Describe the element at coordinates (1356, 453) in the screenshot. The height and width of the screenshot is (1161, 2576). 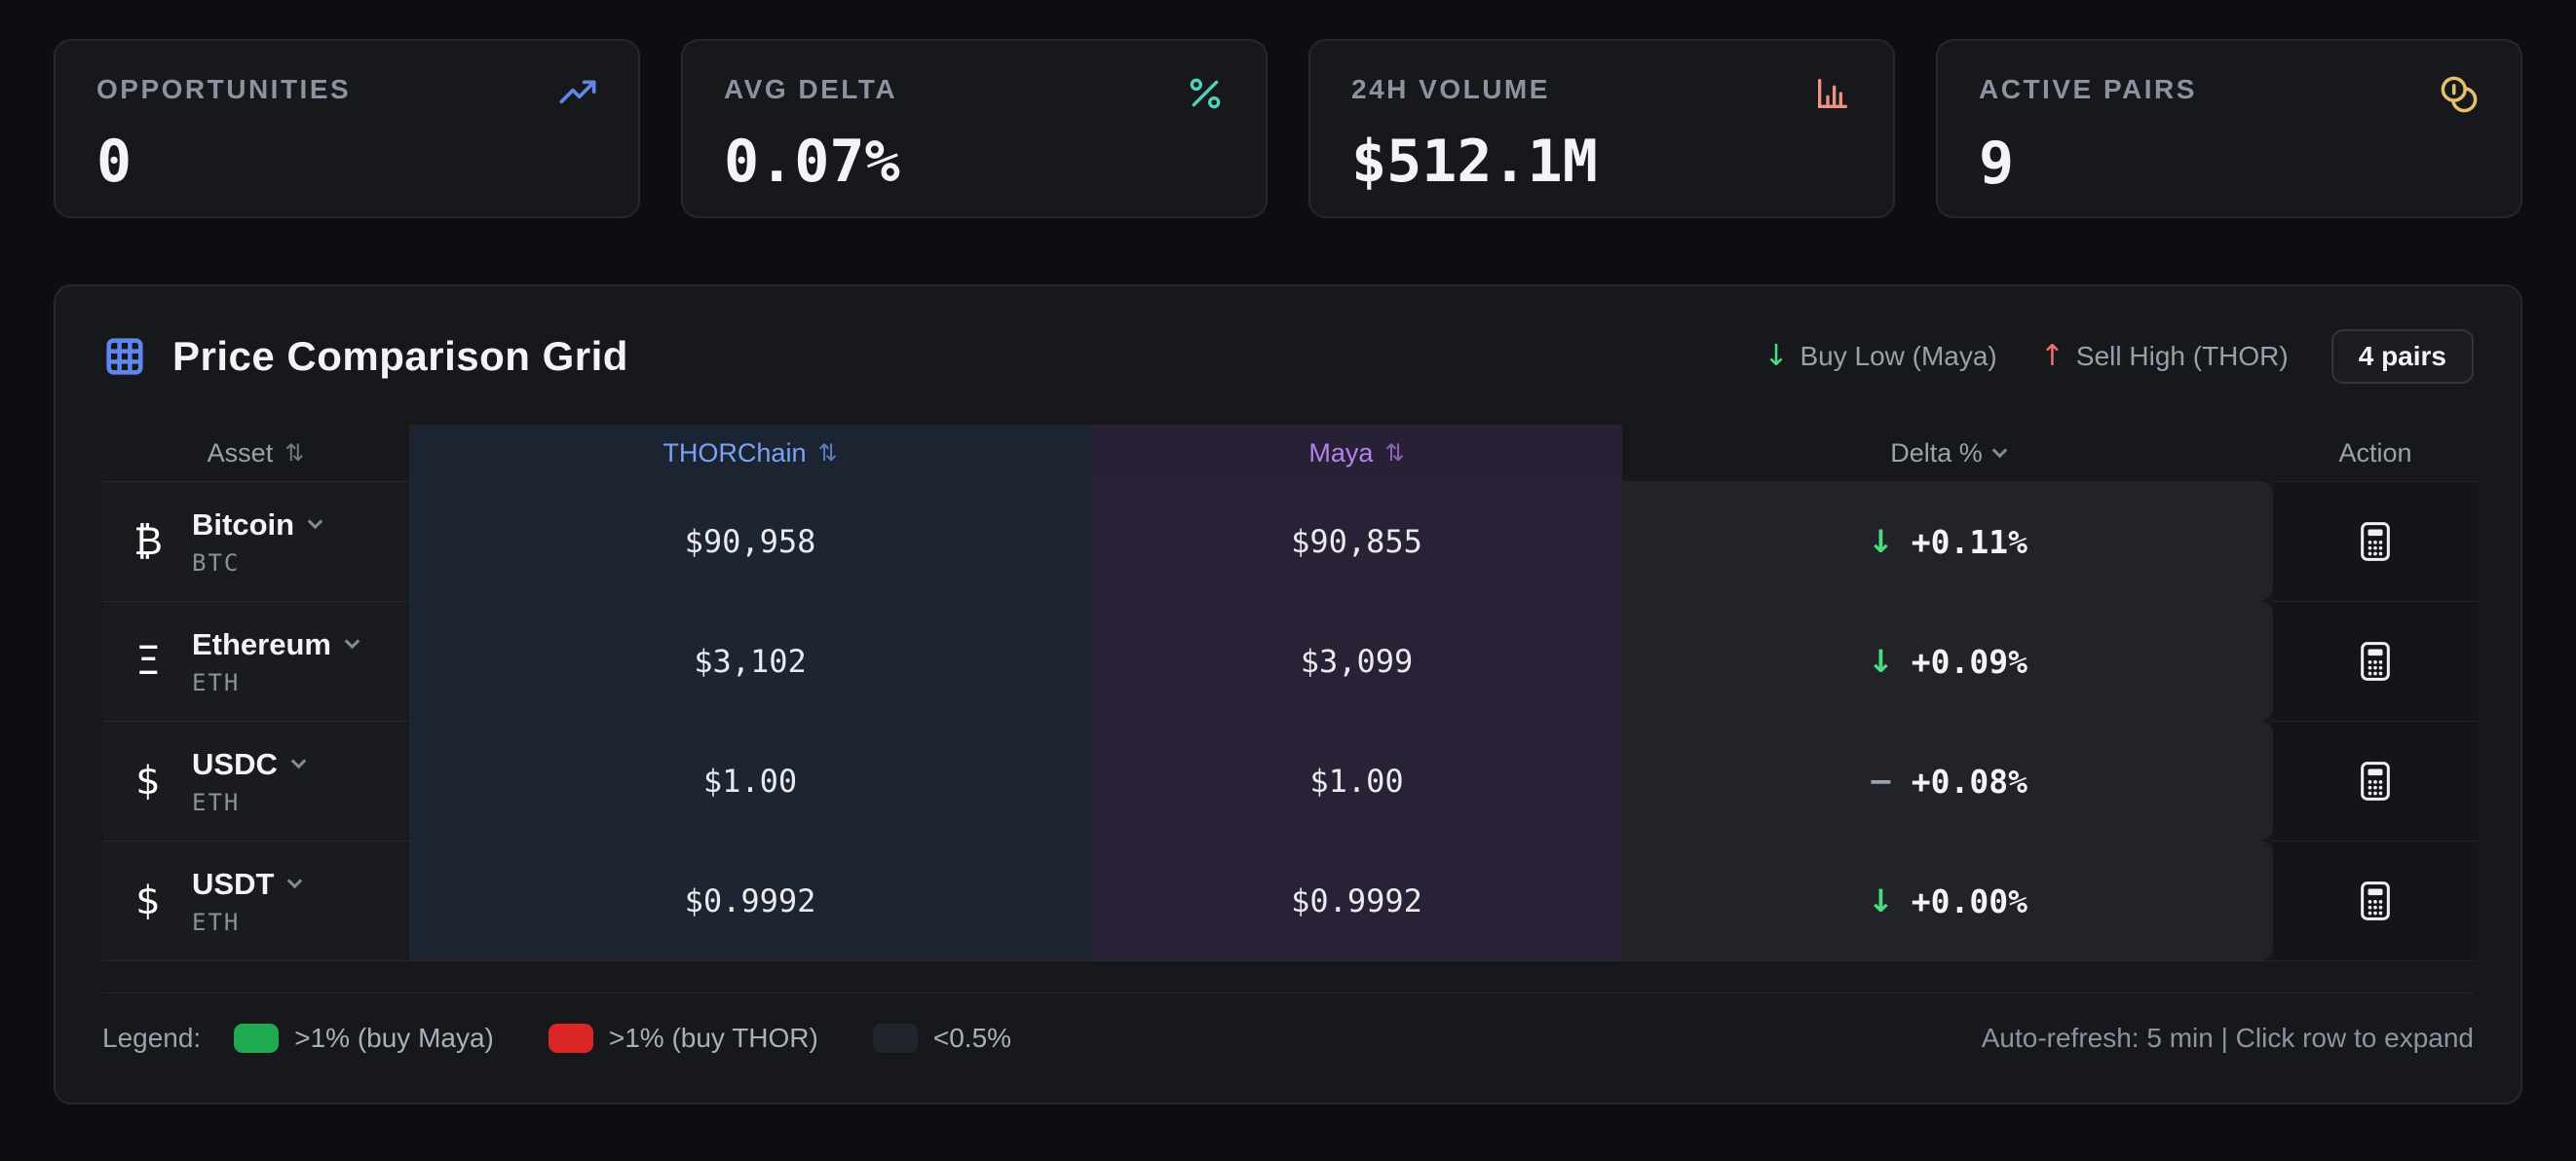
I see `column-header-maya: Maya ⇅` at that location.